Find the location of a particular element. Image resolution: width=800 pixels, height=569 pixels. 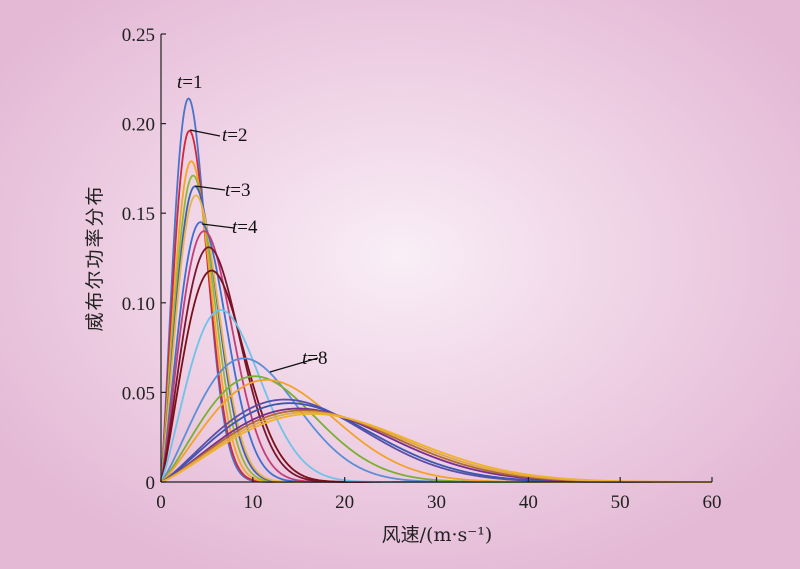

y-tick-label: 0 is located at coordinates (151, 483).